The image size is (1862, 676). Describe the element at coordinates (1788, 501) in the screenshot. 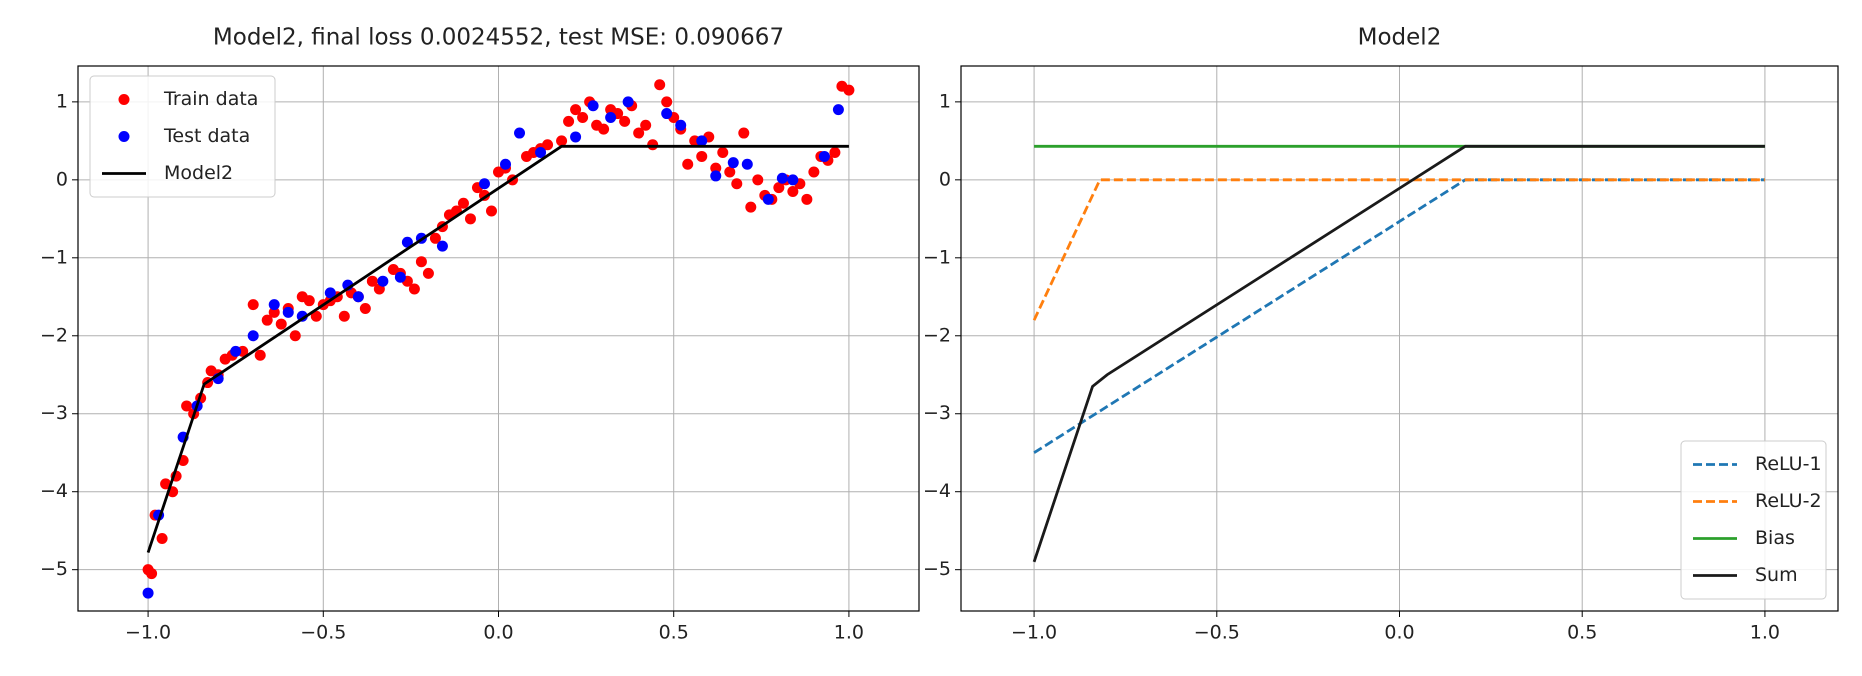

I see `legend-label: ReLU-2` at that location.